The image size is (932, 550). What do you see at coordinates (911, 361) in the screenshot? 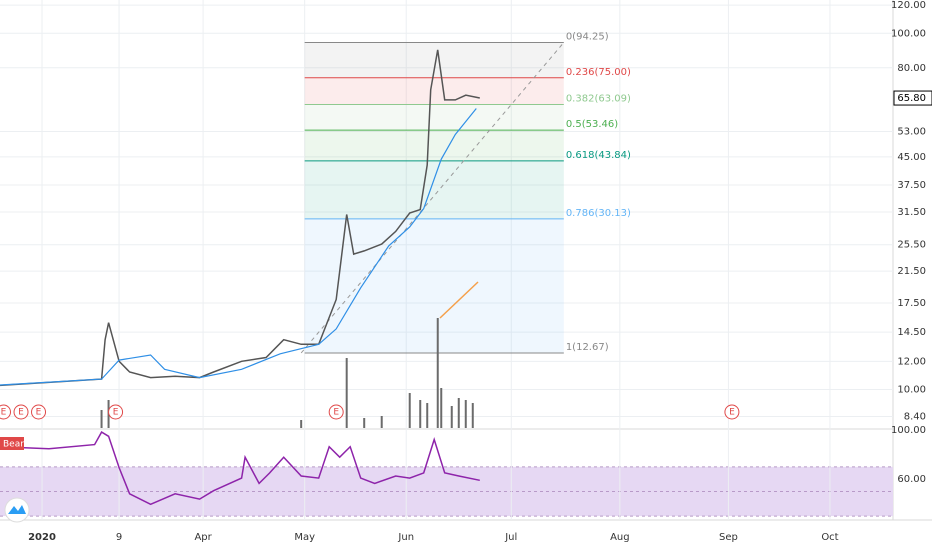
I see `y-tick-label: 12.00` at bounding box center [911, 361].